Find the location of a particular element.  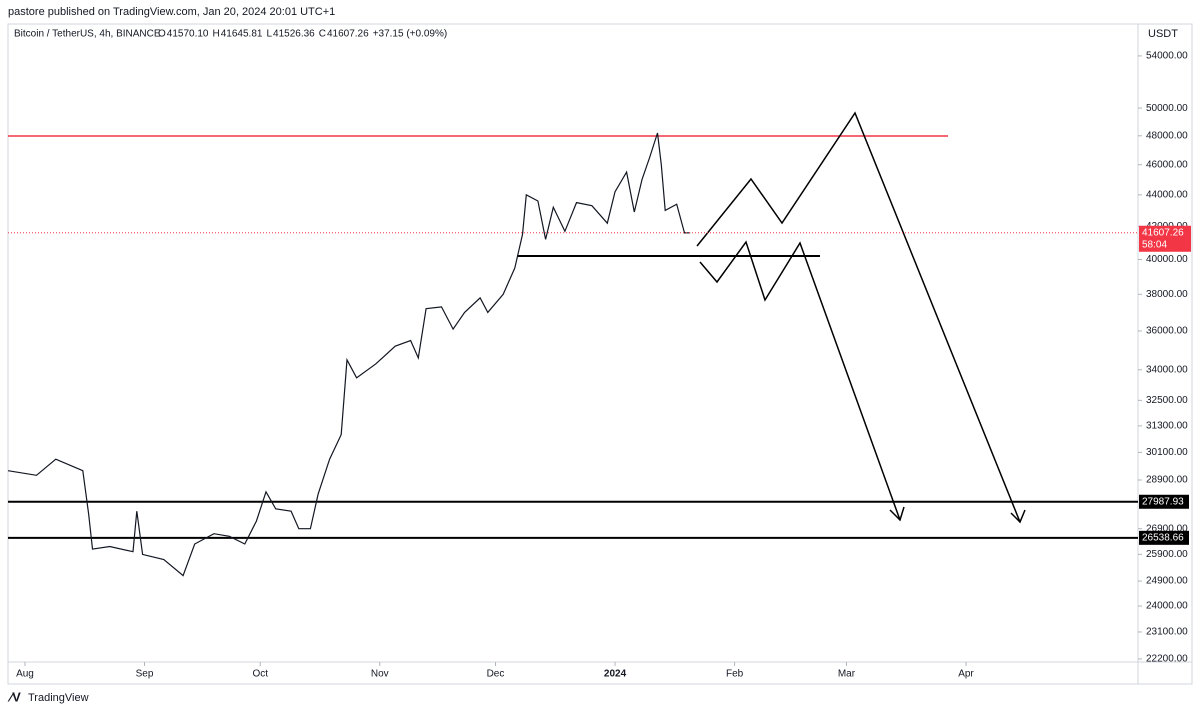

y-tick-label: 46000.00 is located at coordinates (1167, 164).